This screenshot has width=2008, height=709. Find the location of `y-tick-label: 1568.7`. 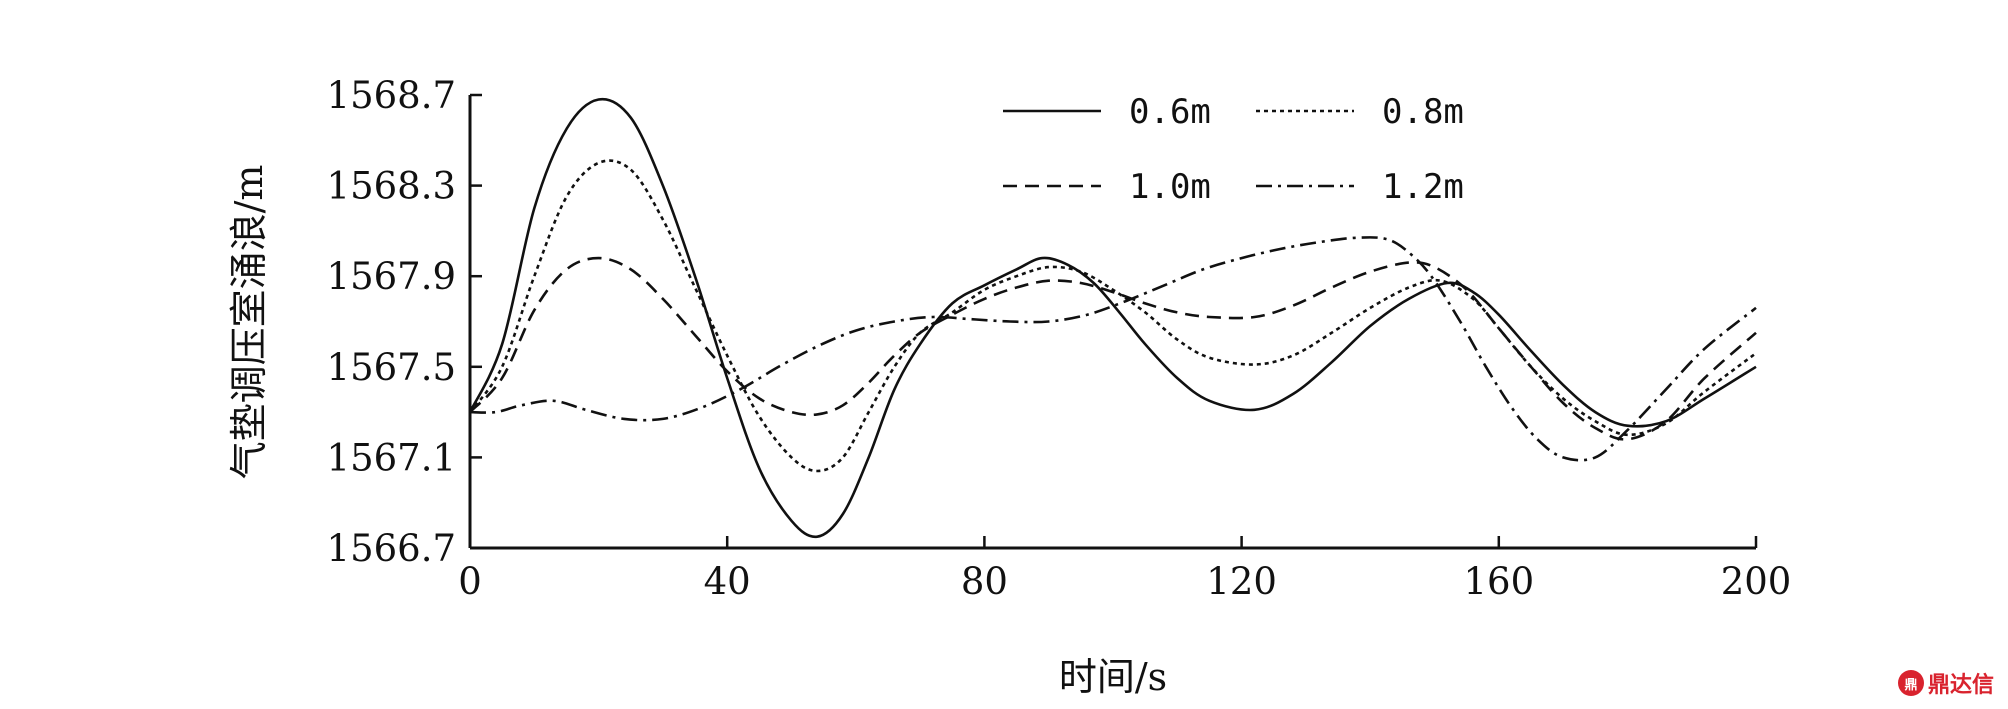

y-tick-label: 1568.7 is located at coordinates (391, 95).